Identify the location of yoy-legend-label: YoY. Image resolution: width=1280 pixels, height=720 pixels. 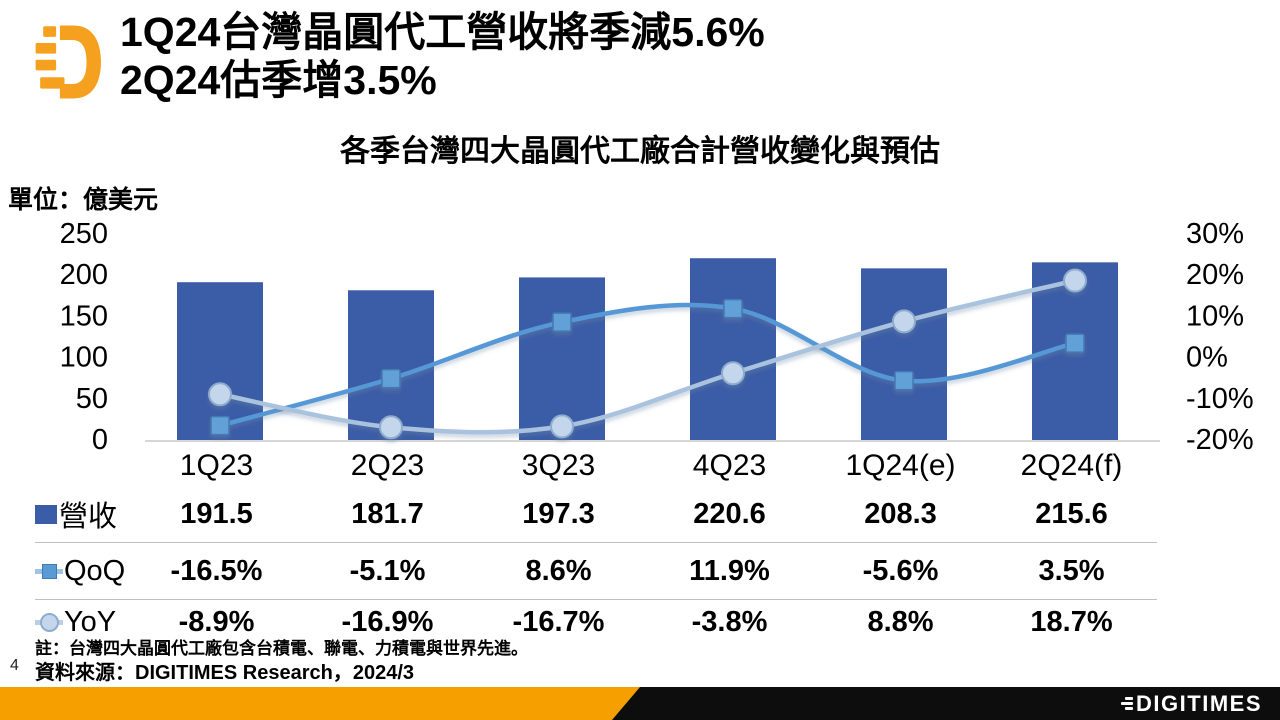
(90, 621).